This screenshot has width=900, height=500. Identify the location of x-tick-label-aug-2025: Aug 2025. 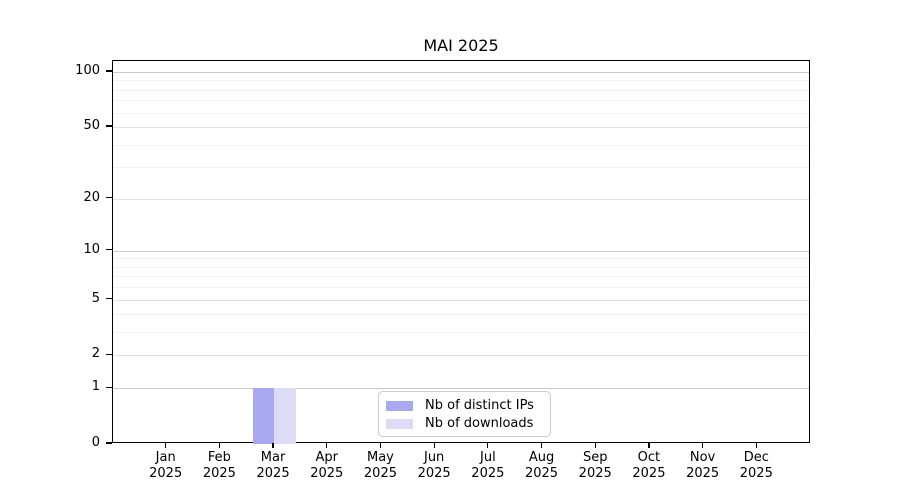
(541, 465).